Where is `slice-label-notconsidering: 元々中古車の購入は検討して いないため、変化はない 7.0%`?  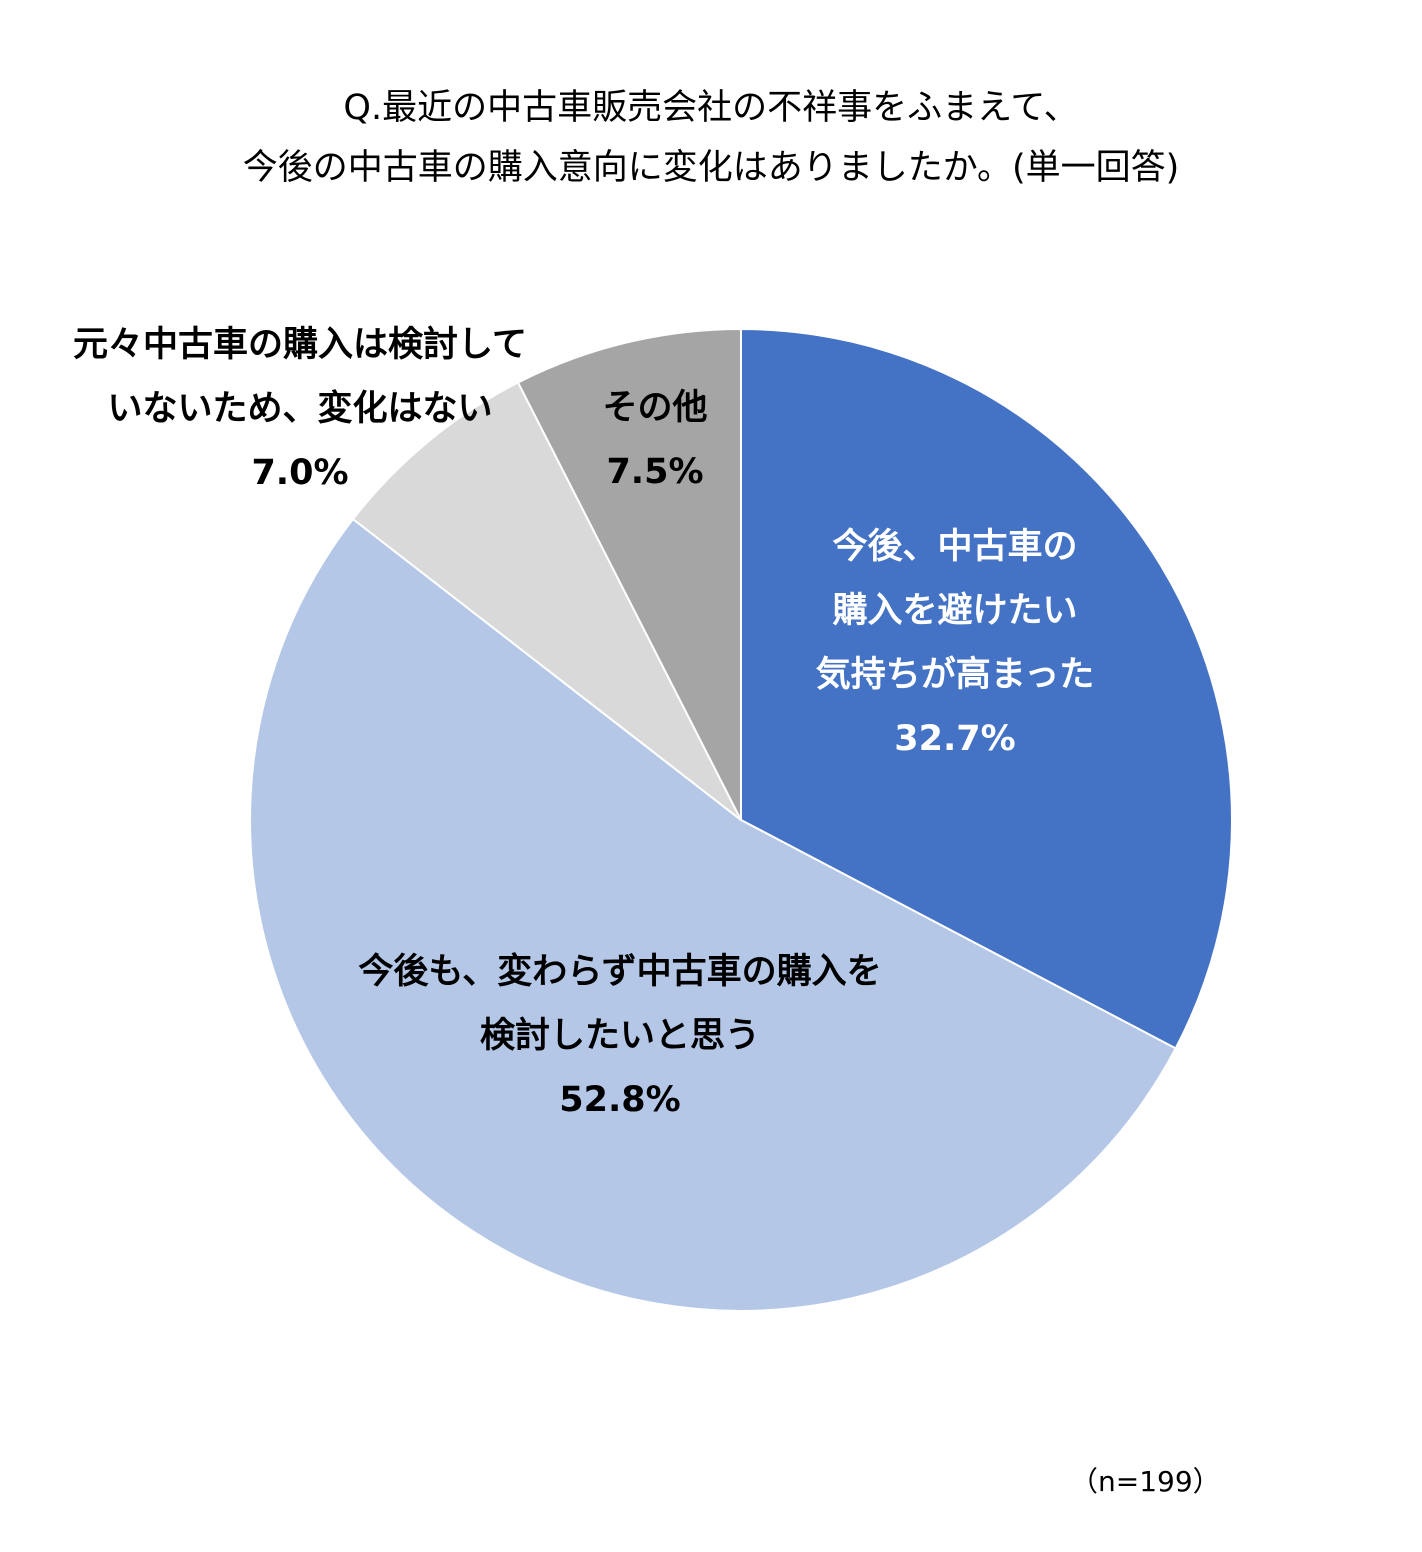 slice-label-notconsidering: 元々中古車の購入は検討して いないため、変化はない 7.0% is located at coordinates (300, 409).